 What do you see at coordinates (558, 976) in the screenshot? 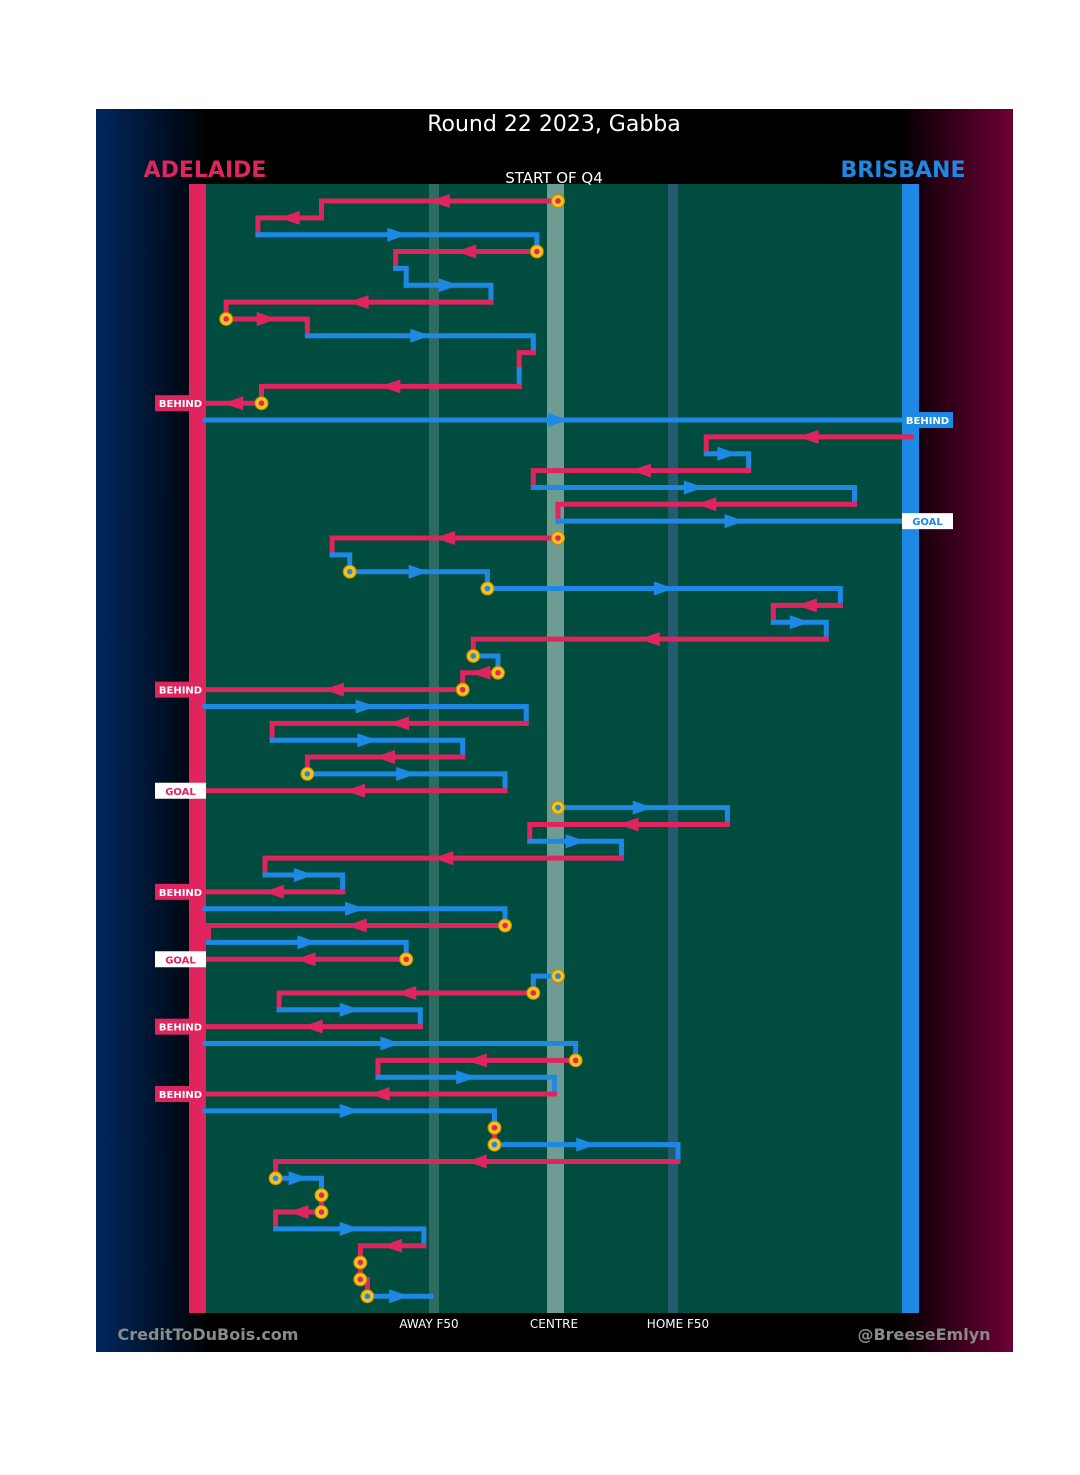
I see `chain-46-start-marker` at bounding box center [558, 976].